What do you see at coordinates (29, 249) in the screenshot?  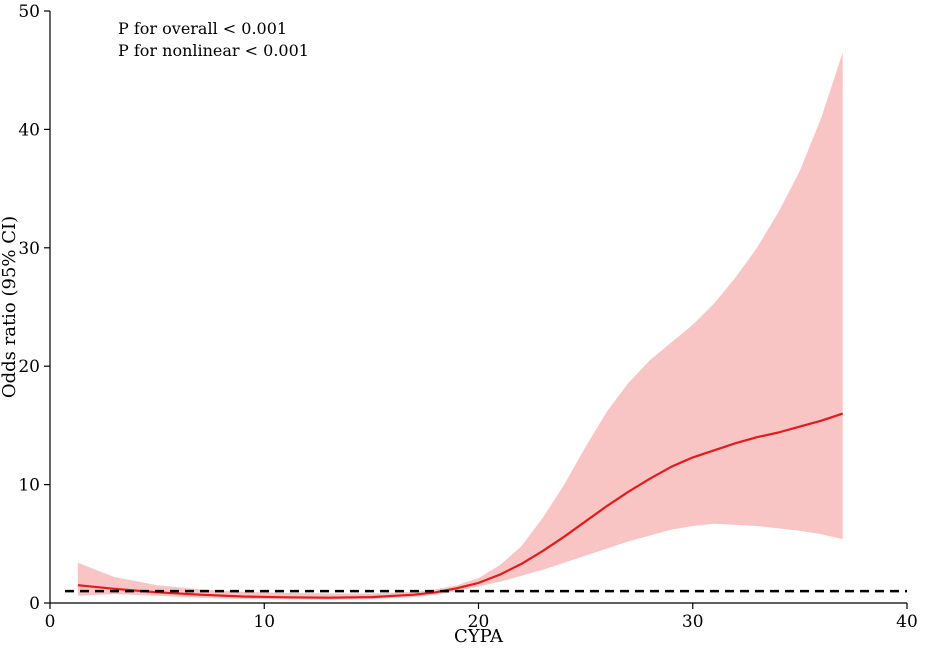 I see `y-tick-label: 30` at bounding box center [29, 249].